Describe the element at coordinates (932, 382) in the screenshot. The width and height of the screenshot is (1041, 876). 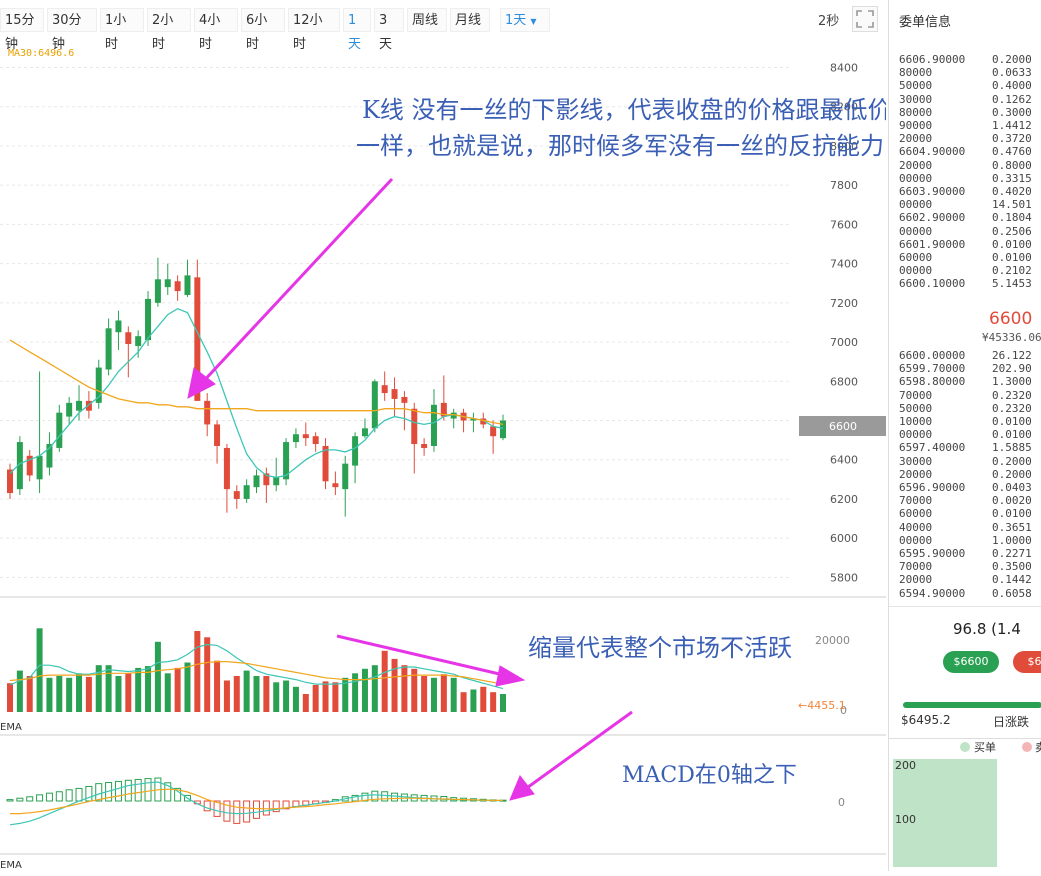
I see `order-price: 6598.80000` at that location.